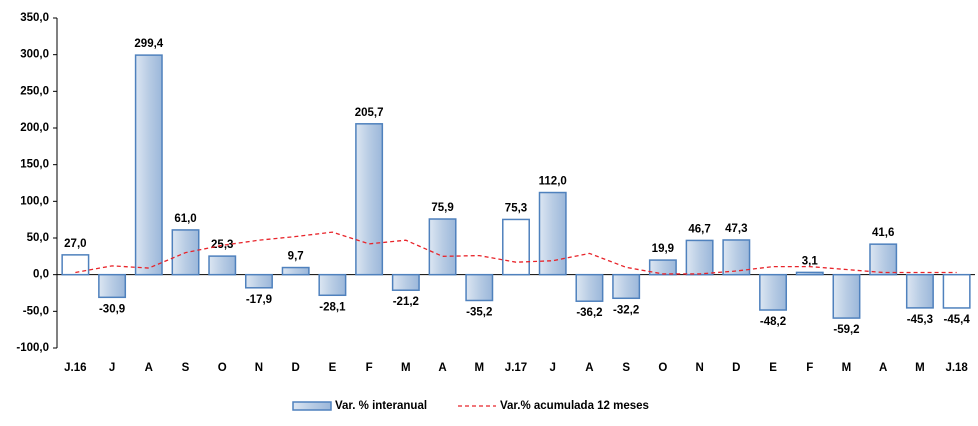 The height and width of the screenshot is (426, 978). Describe the element at coordinates (112, 309) in the screenshot. I see `data-label: -30,9` at that location.